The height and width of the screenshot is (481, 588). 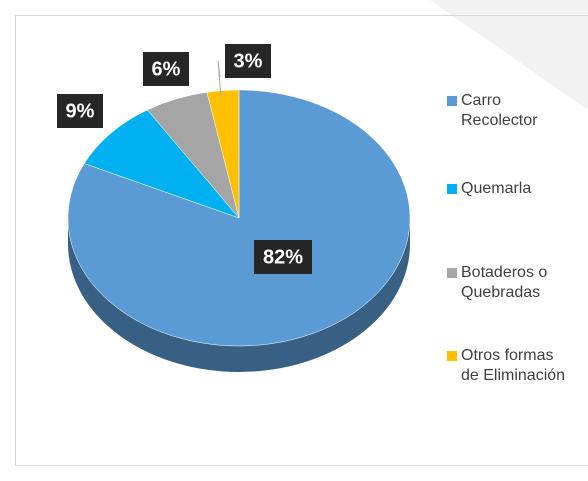 What do you see at coordinates (504, 282) in the screenshot?
I see `legend-label: Botaderos o Quebradas` at bounding box center [504, 282].